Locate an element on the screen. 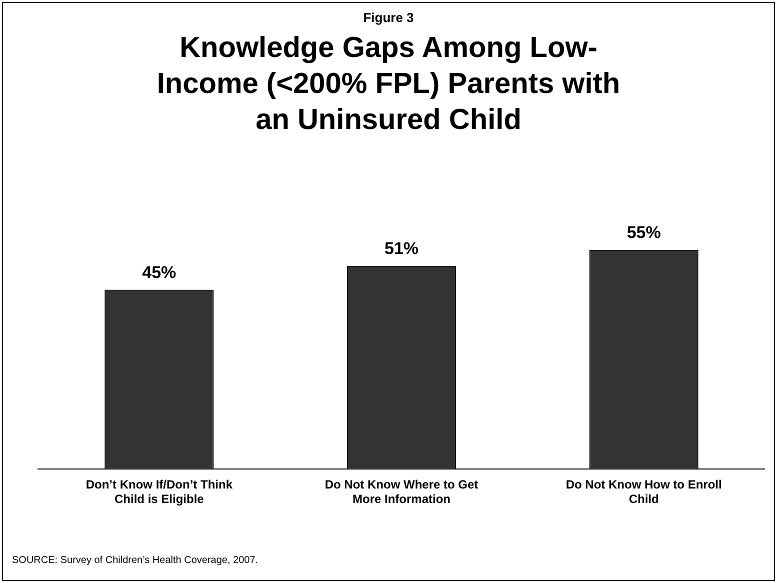 The height and width of the screenshot is (583, 777). x-tick-label: Do Not Know Where to Get More Information is located at coordinates (401, 492).